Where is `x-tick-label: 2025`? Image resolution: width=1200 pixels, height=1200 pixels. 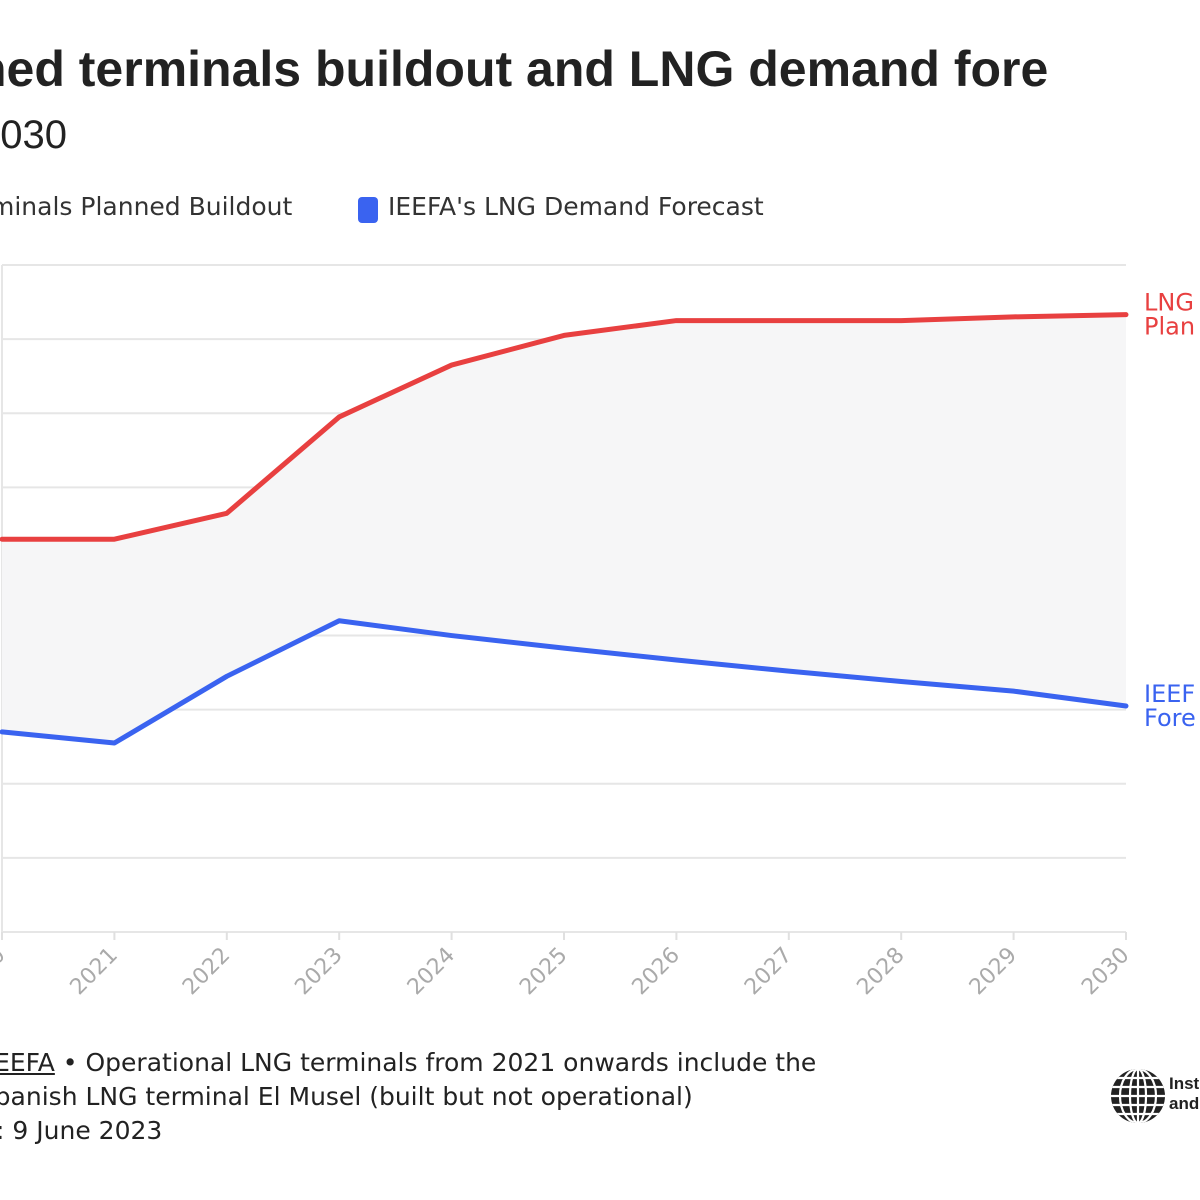
x-tick-label: 2025 is located at coordinates (543, 971).